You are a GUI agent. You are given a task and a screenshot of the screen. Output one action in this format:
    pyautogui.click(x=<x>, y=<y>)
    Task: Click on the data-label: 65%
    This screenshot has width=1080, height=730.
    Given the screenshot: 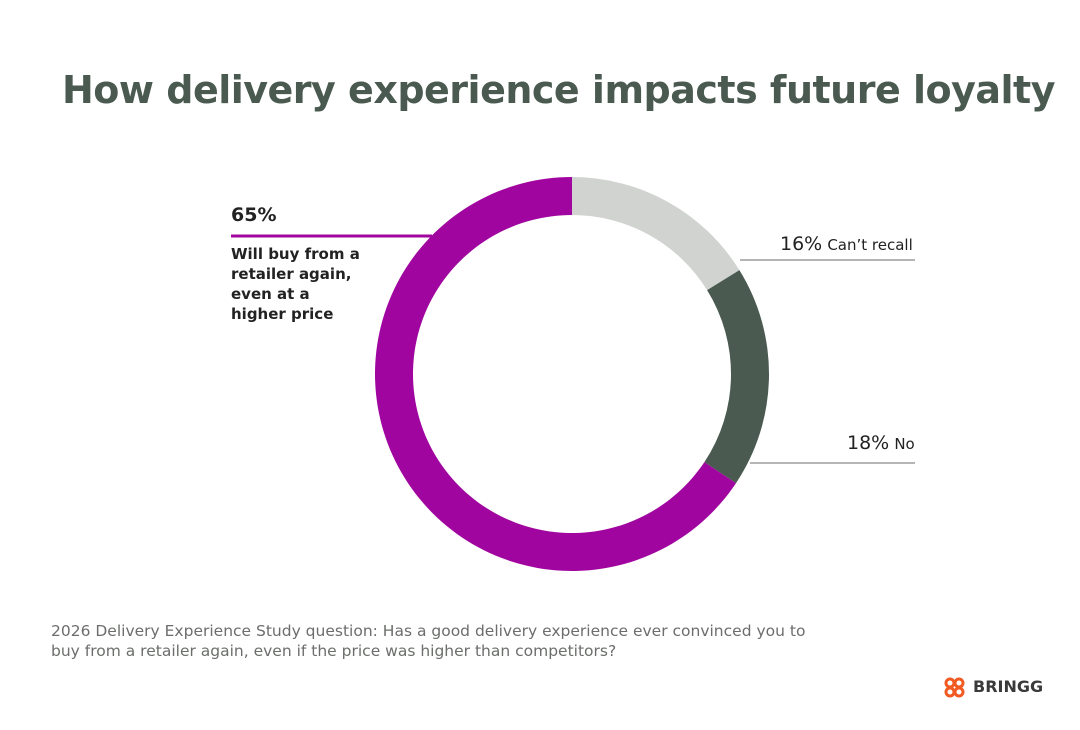 What is the action you would take?
    pyautogui.click(x=254, y=215)
    